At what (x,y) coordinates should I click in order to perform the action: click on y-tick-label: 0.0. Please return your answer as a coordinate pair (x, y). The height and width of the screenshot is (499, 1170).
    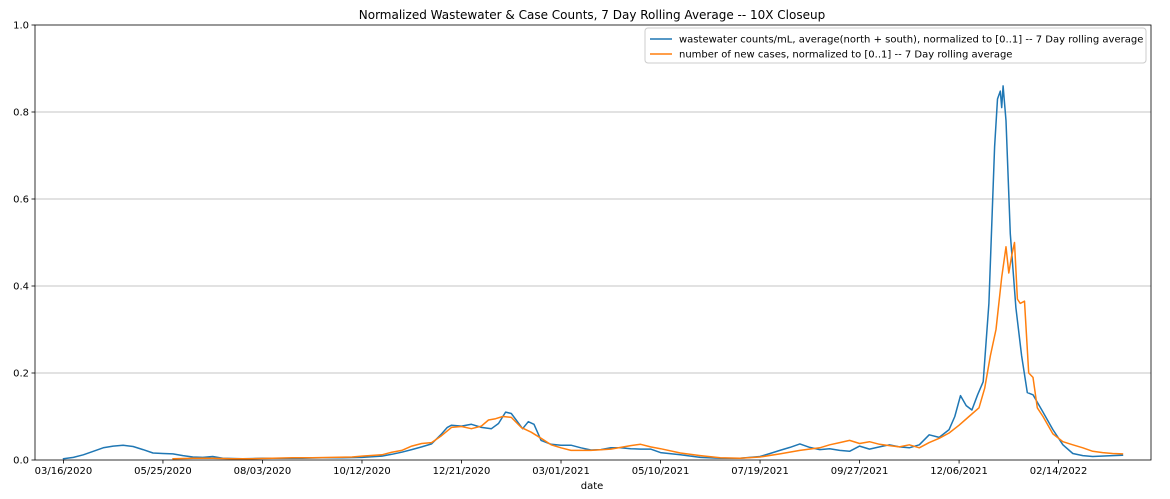
    Looking at the image, I should click on (21, 461).